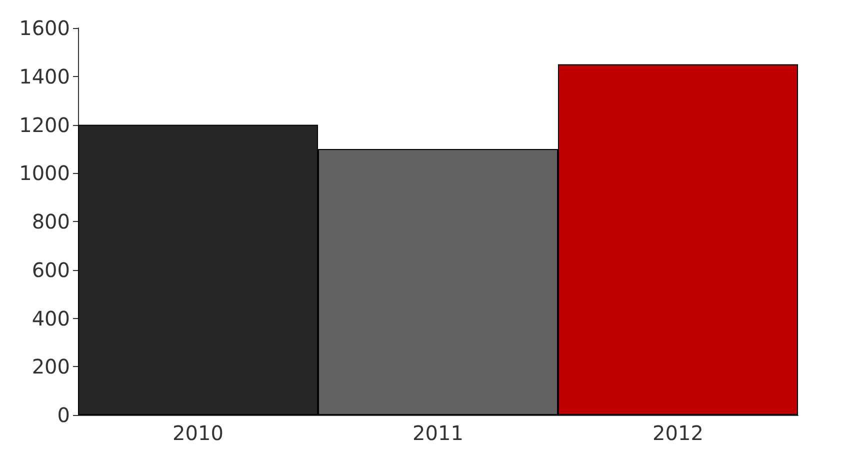 The height and width of the screenshot is (473, 856). What do you see at coordinates (63, 415) in the screenshot?
I see `y-tick-label: 0` at bounding box center [63, 415].